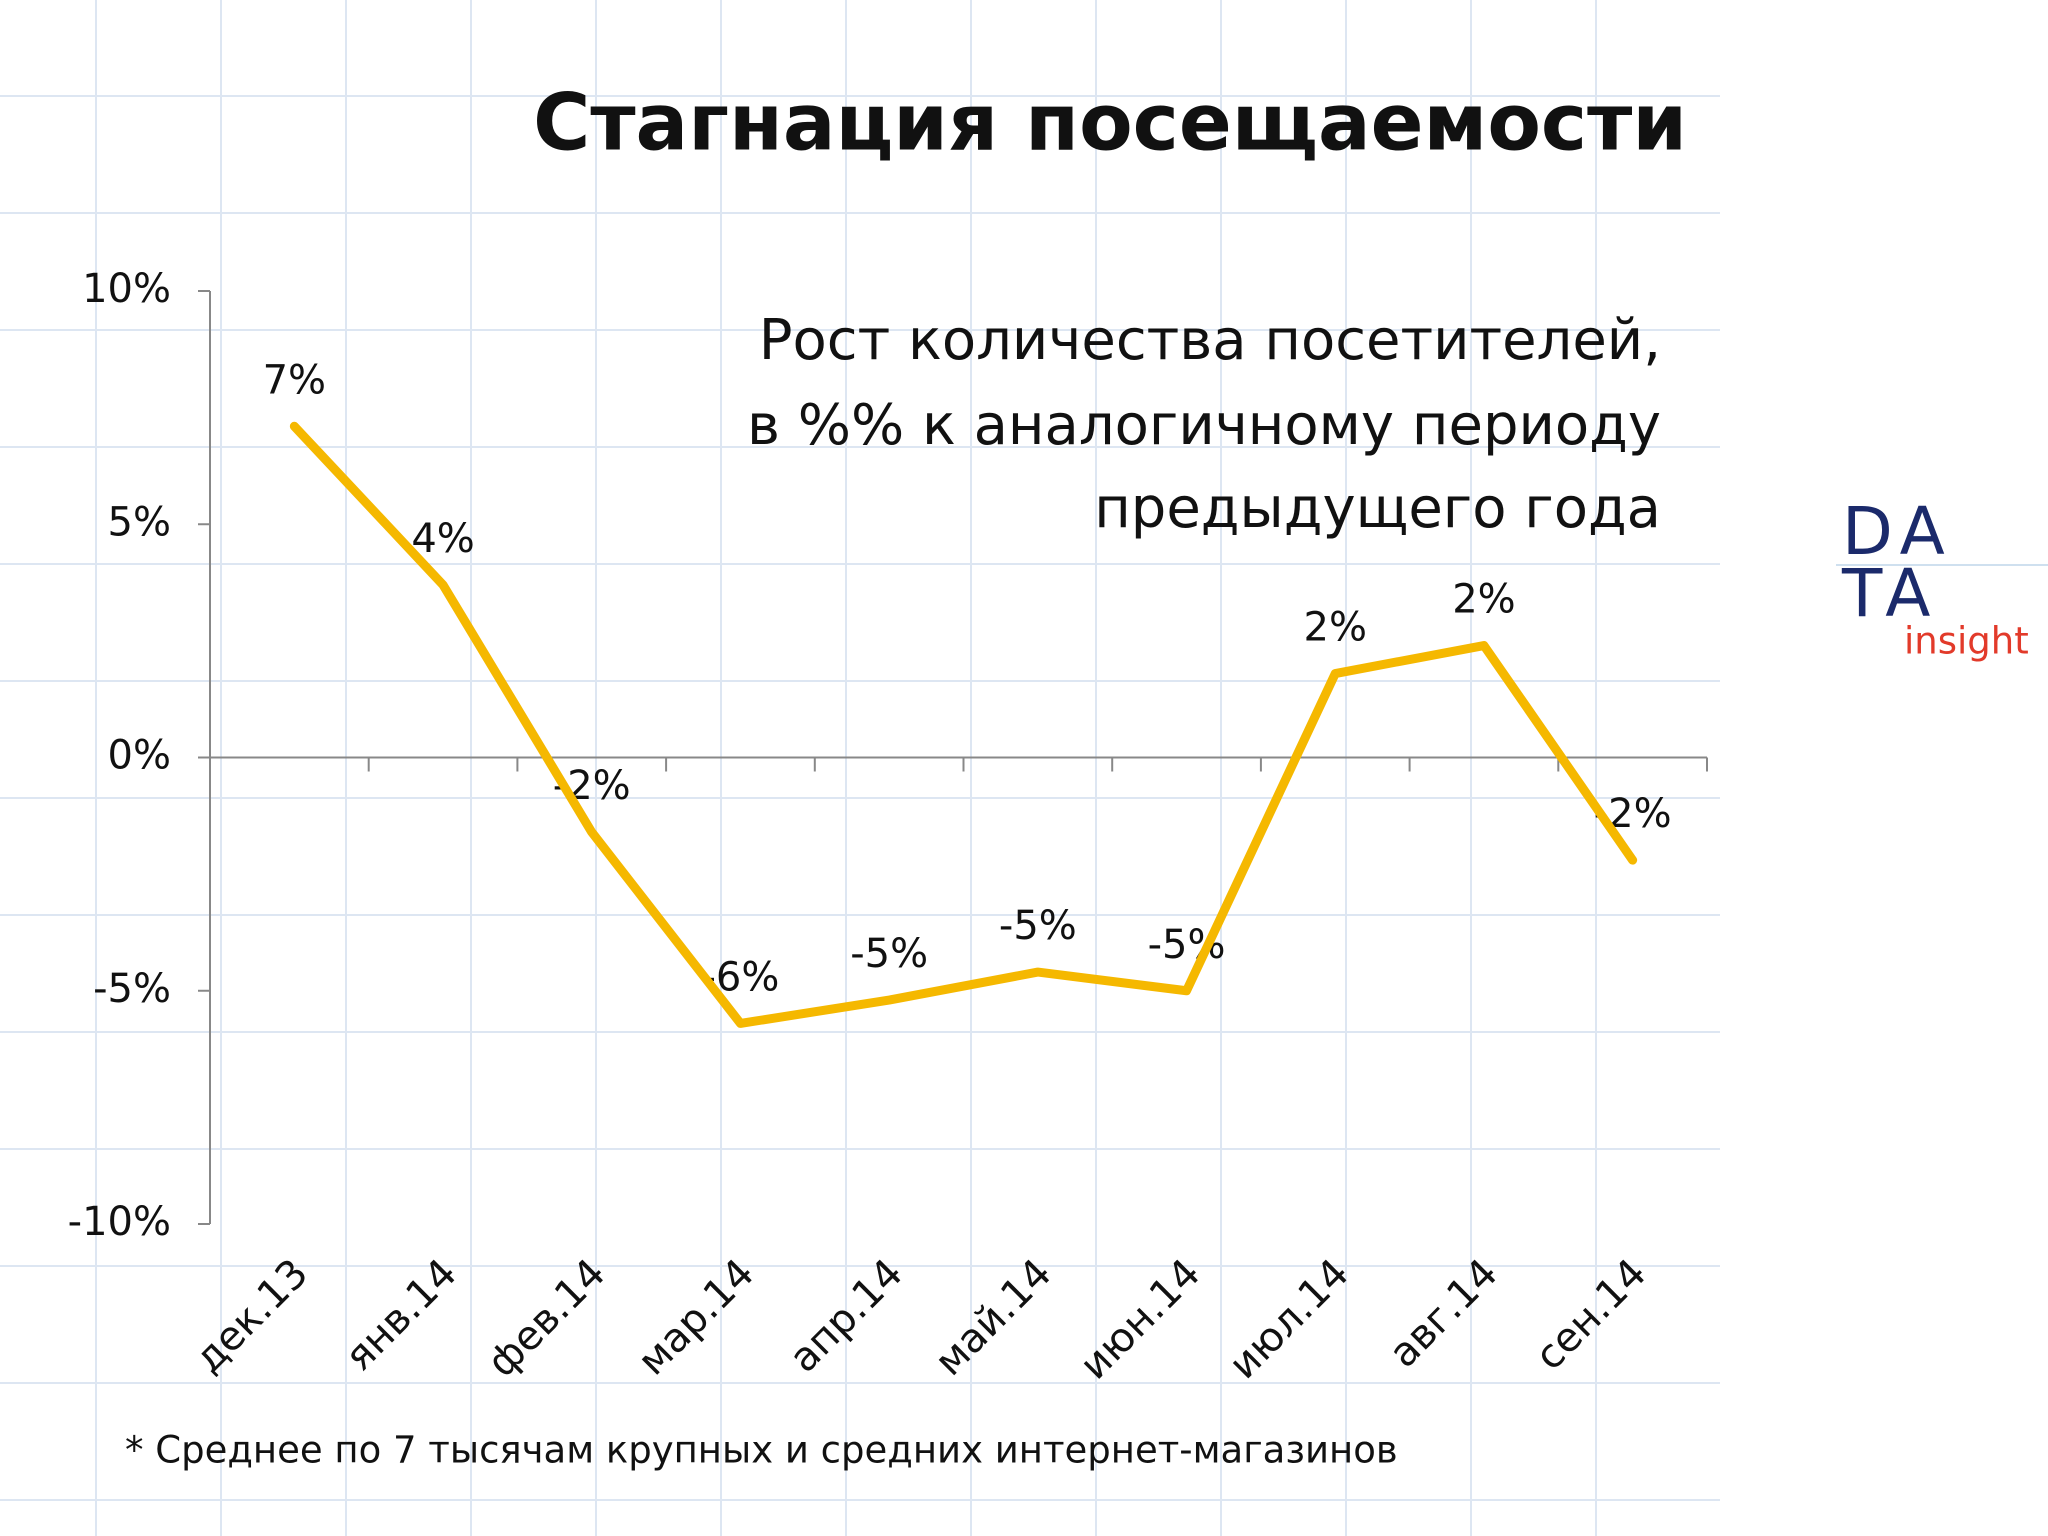 This screenshot has height=1536, width=2048. What do you see at coordinates (846, 1315) in the screenshot?
I see `x-tick-label: апр.14` at bounding box center [846, 1315].